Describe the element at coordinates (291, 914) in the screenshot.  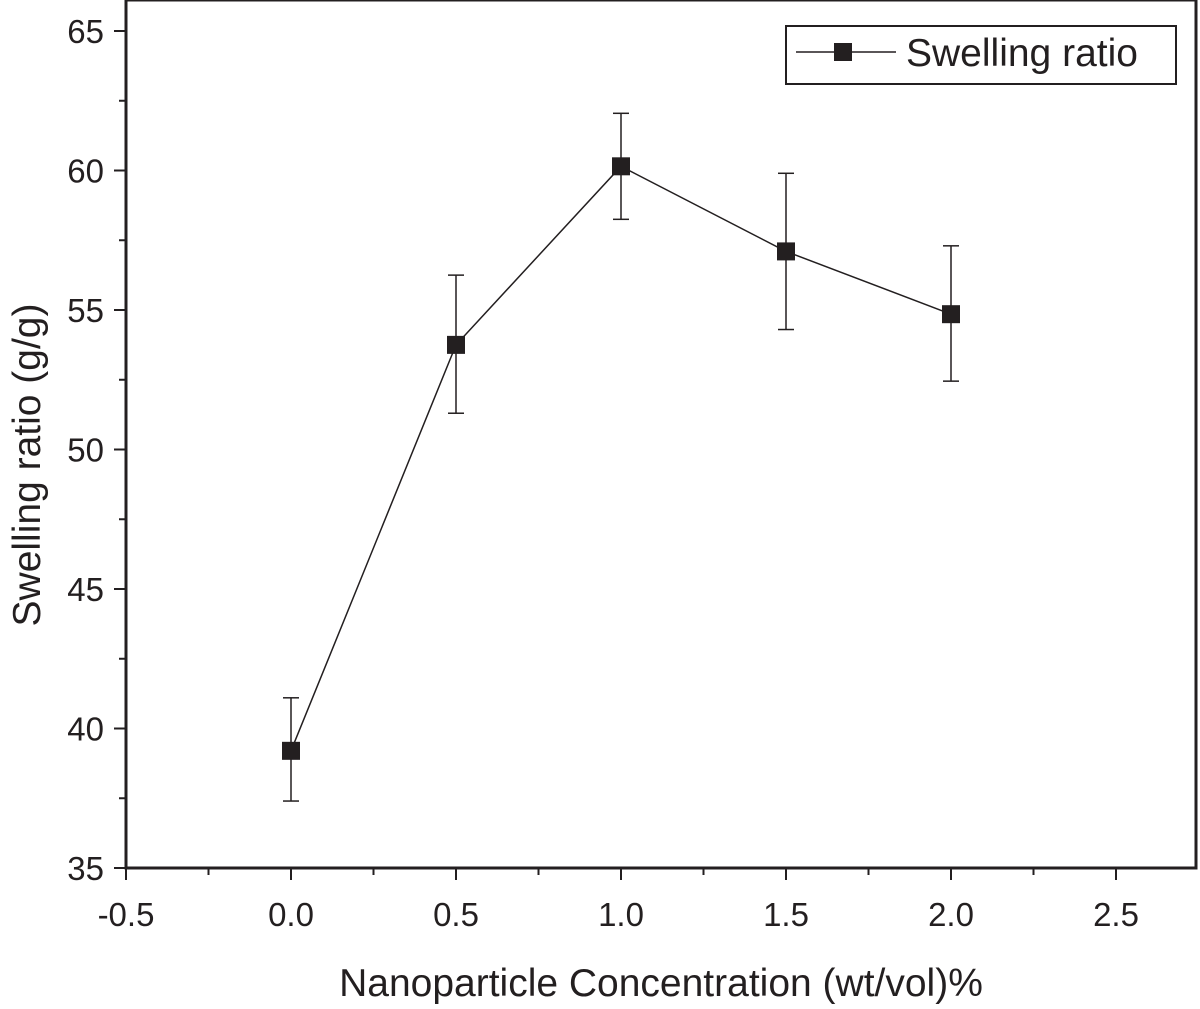
I see `x-tick-label: 0.0` at that location.